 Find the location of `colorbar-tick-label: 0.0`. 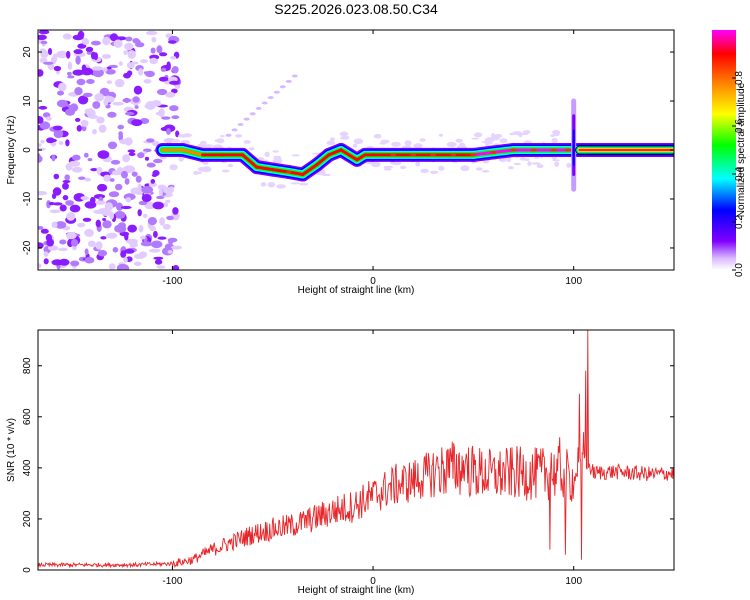

colorbar-tick-label: 0.0 is located at coordinates (739, 270).